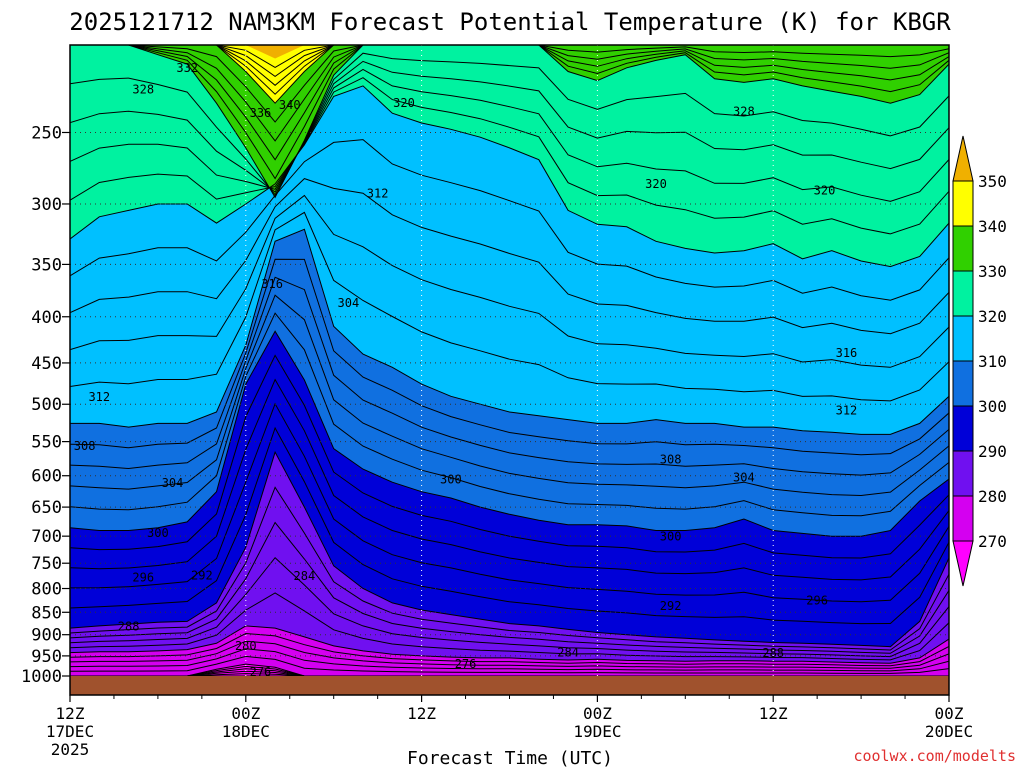  What do you see at coordinates (46, 318) in the screenshot?
I see `y-tick-label: 400` at bounding box center [46, 318].